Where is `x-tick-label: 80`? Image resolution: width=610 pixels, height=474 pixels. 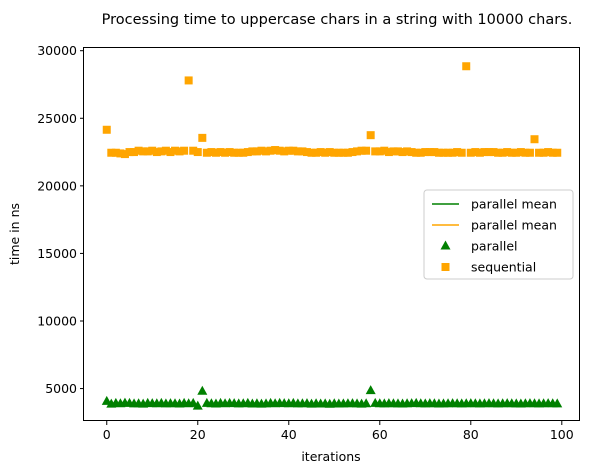 x-tick-label: 80 is located at coordinates (471, 434).